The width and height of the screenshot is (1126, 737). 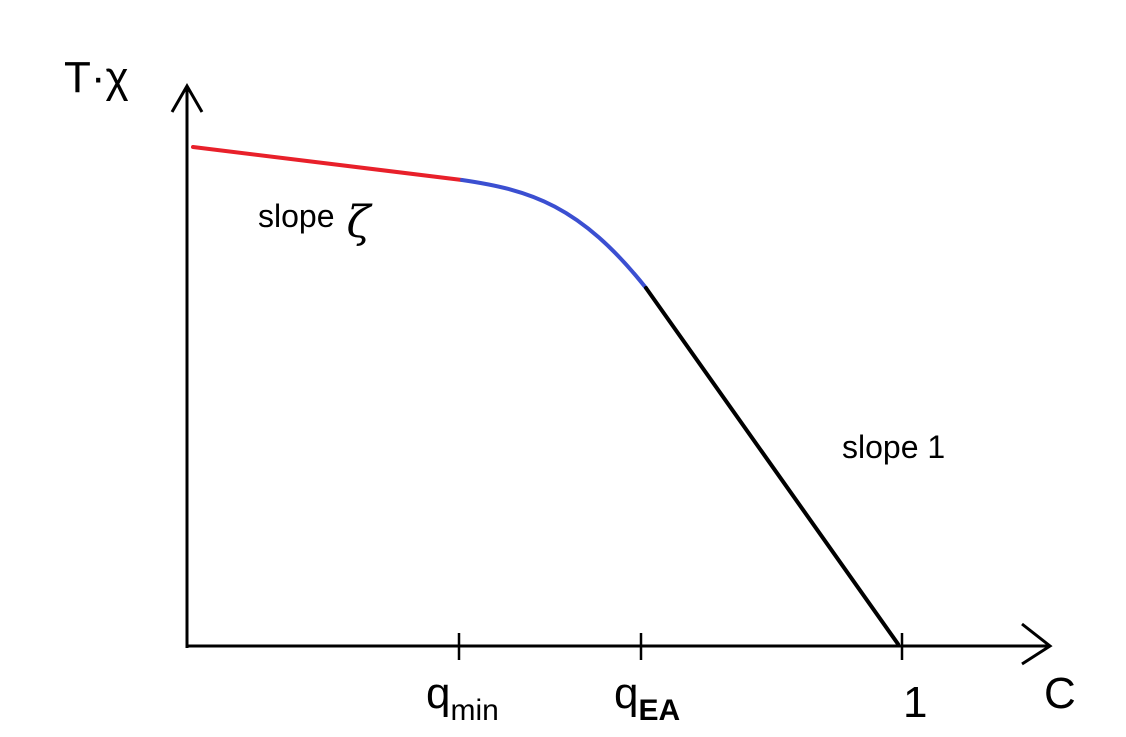 What do you see at coordinates (659, 710) in the screenshot?
I see `tick-label-qea-sub: EA` at bounding box center [659, 710].